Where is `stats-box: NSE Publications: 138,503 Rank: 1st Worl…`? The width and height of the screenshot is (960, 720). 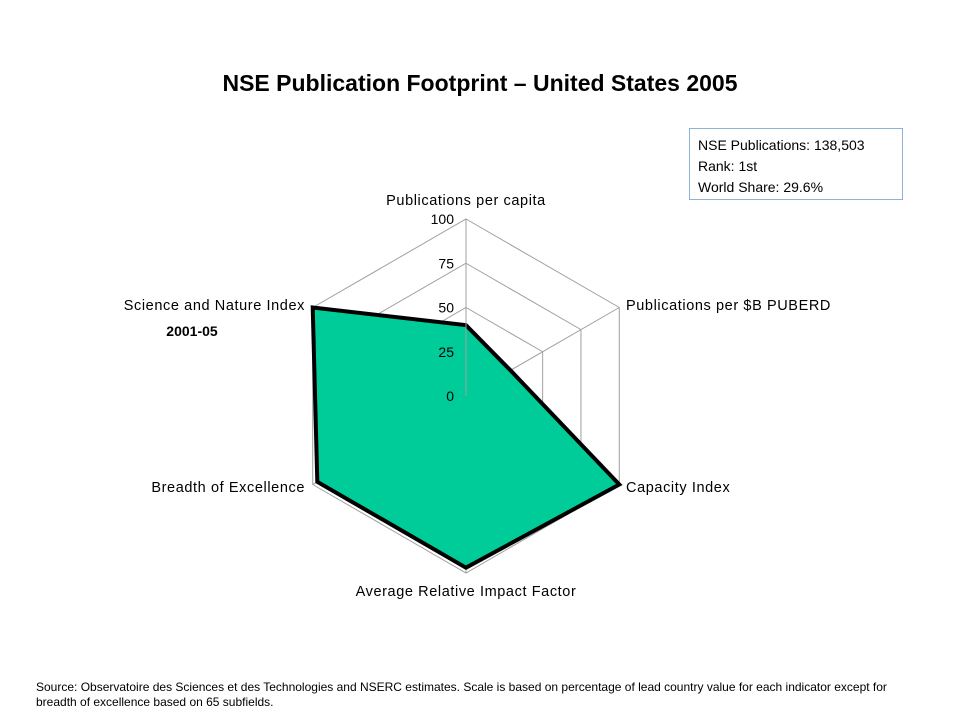
stats-box: NSE Publications: 138,503 Rank: 1st Worl… is located at coordinates (796, 164).